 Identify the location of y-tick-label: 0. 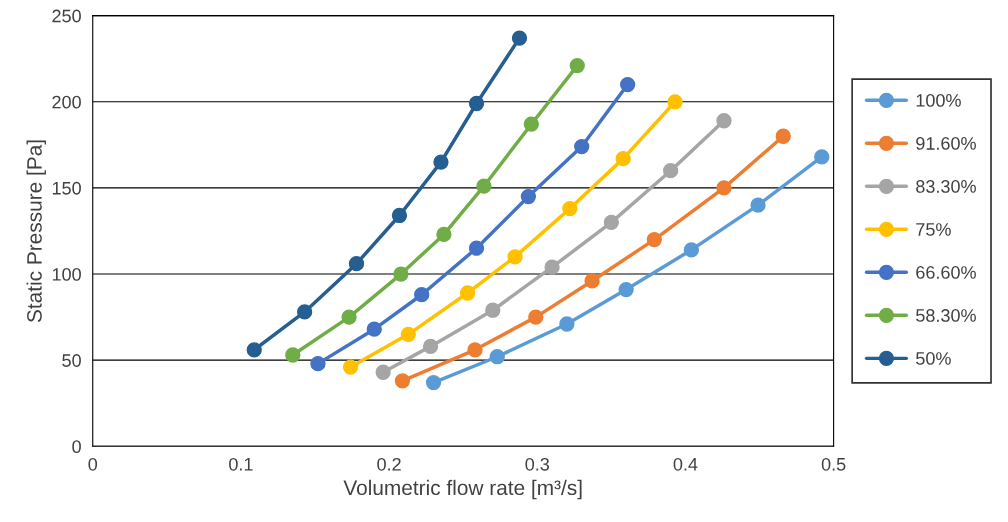
(76, 447).